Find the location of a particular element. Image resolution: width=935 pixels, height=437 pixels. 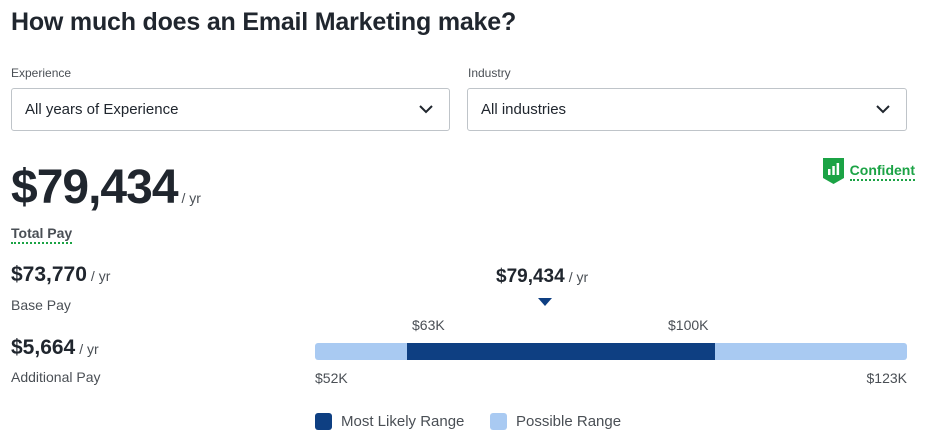

additional-pay-period: / yr is located at coordinates (89, 349).